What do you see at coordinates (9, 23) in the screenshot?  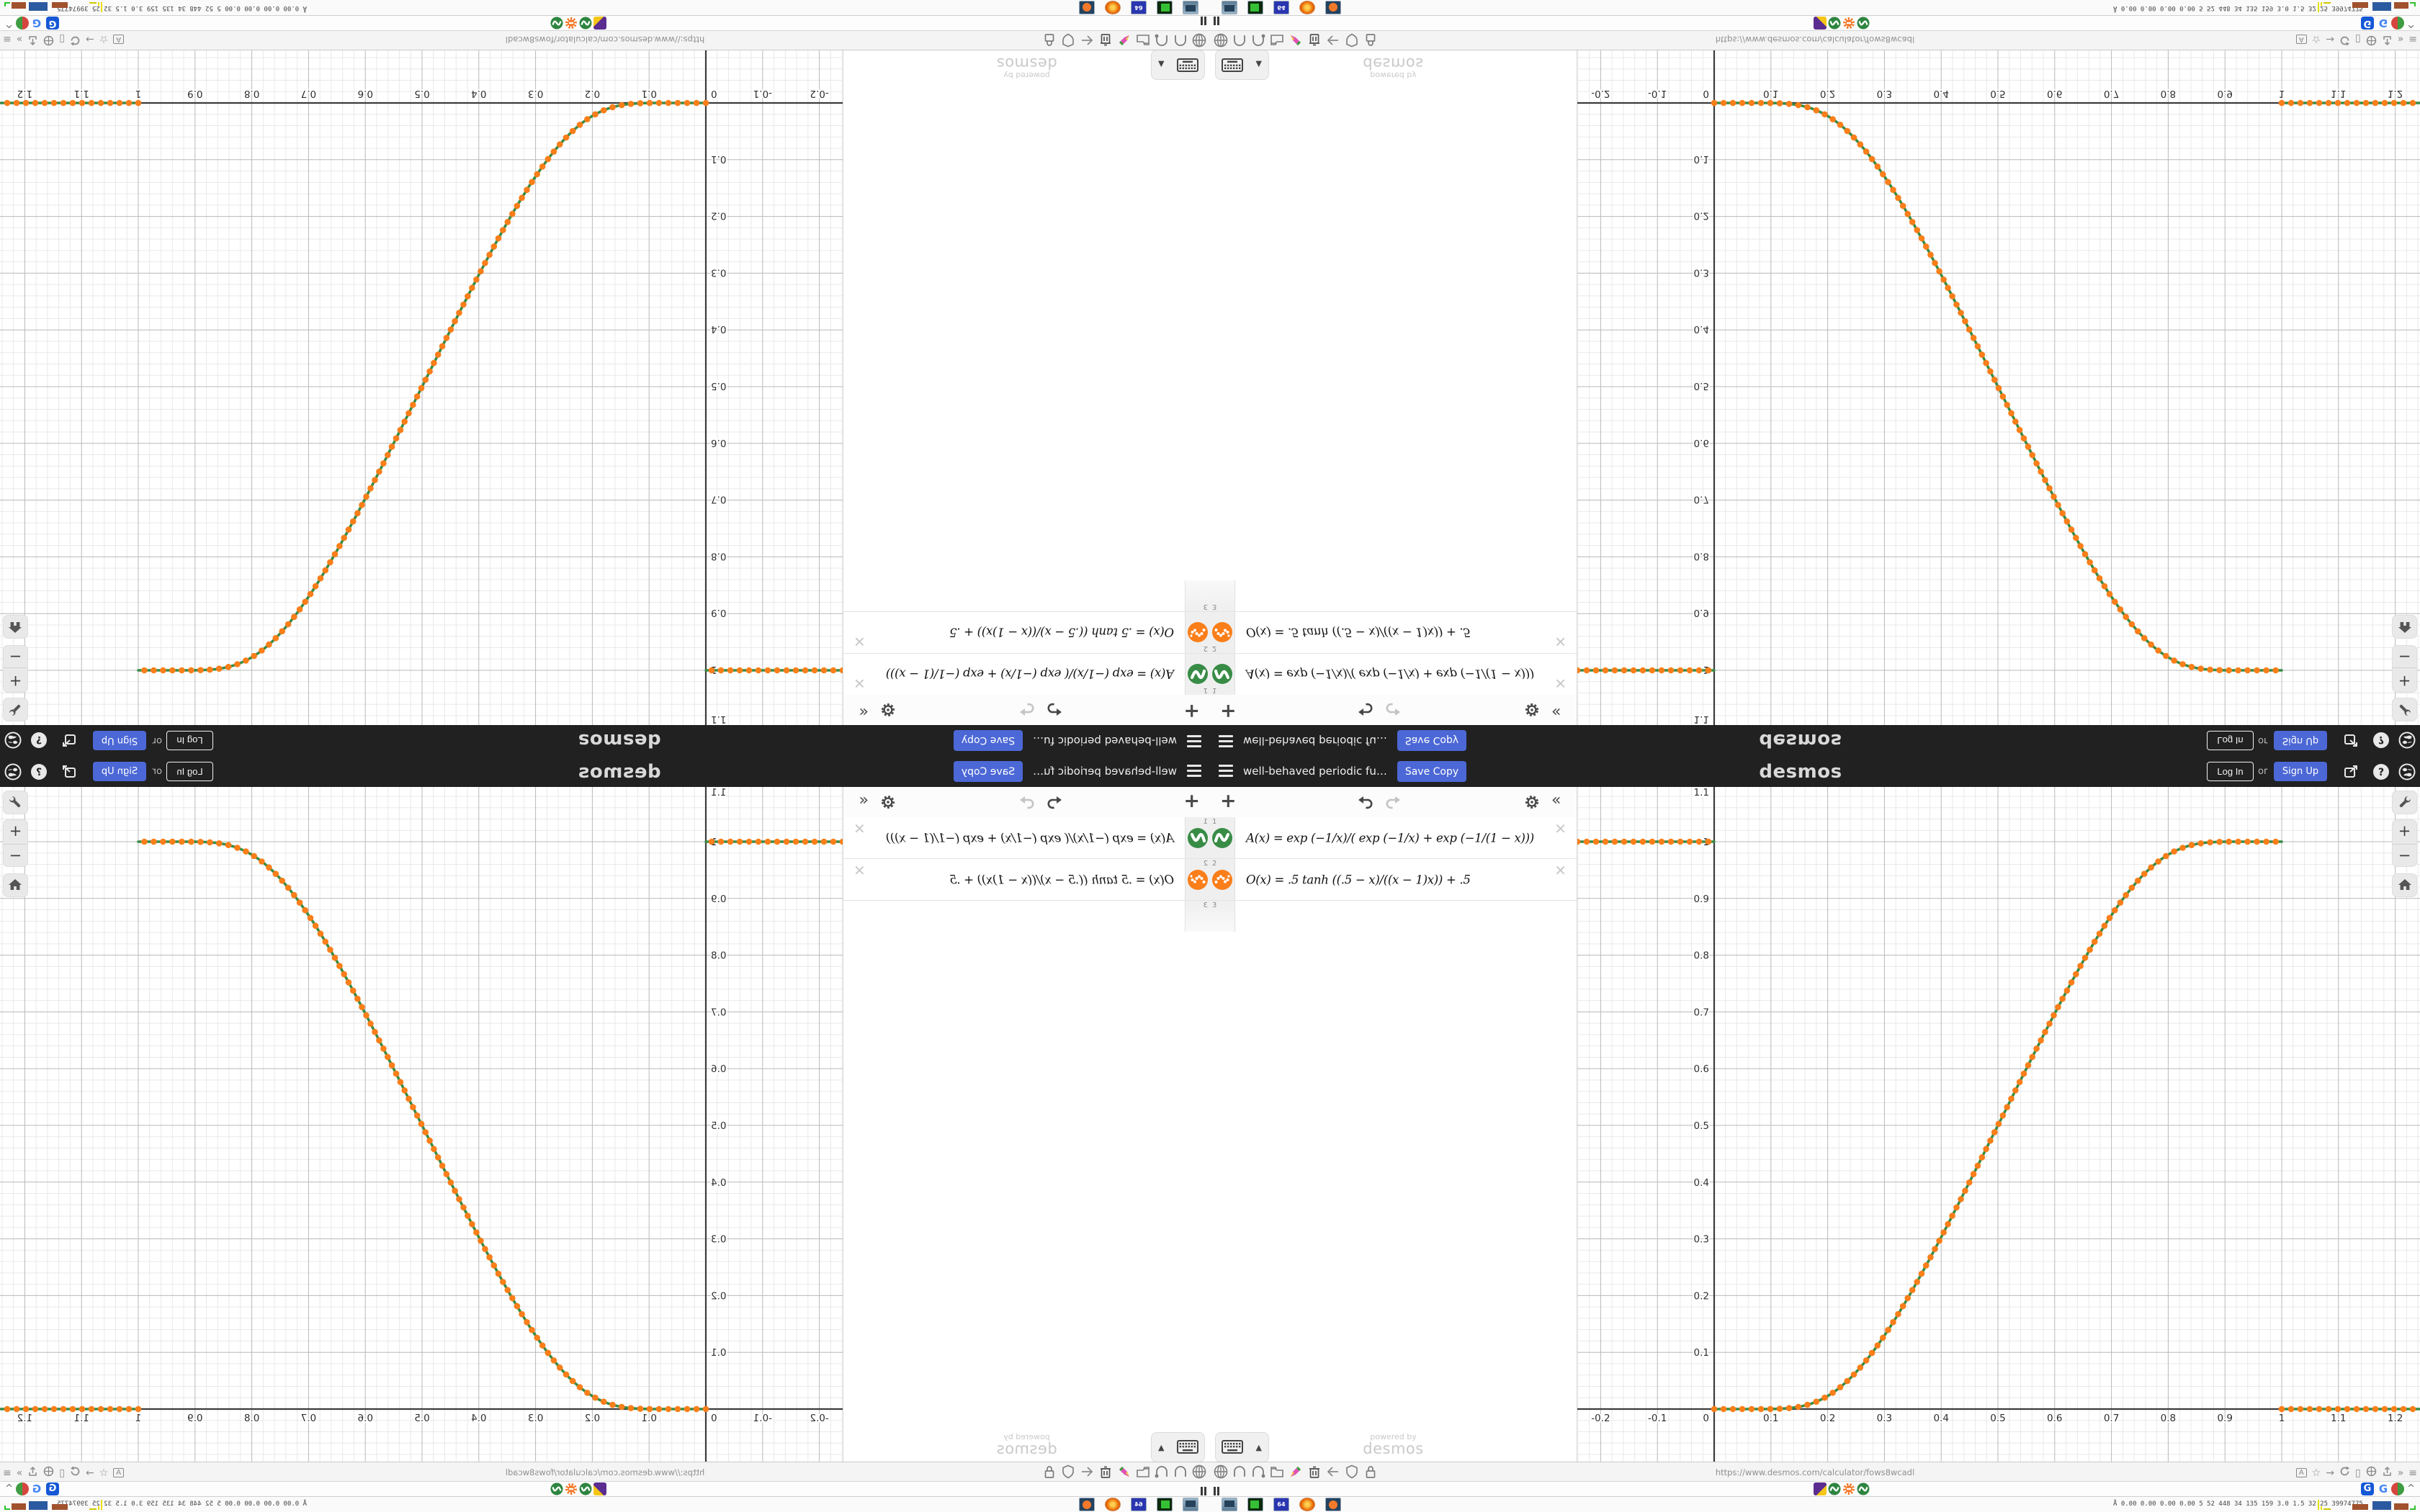 I see `collapse-caret-icon: ^` at bounding box center [9, 23].